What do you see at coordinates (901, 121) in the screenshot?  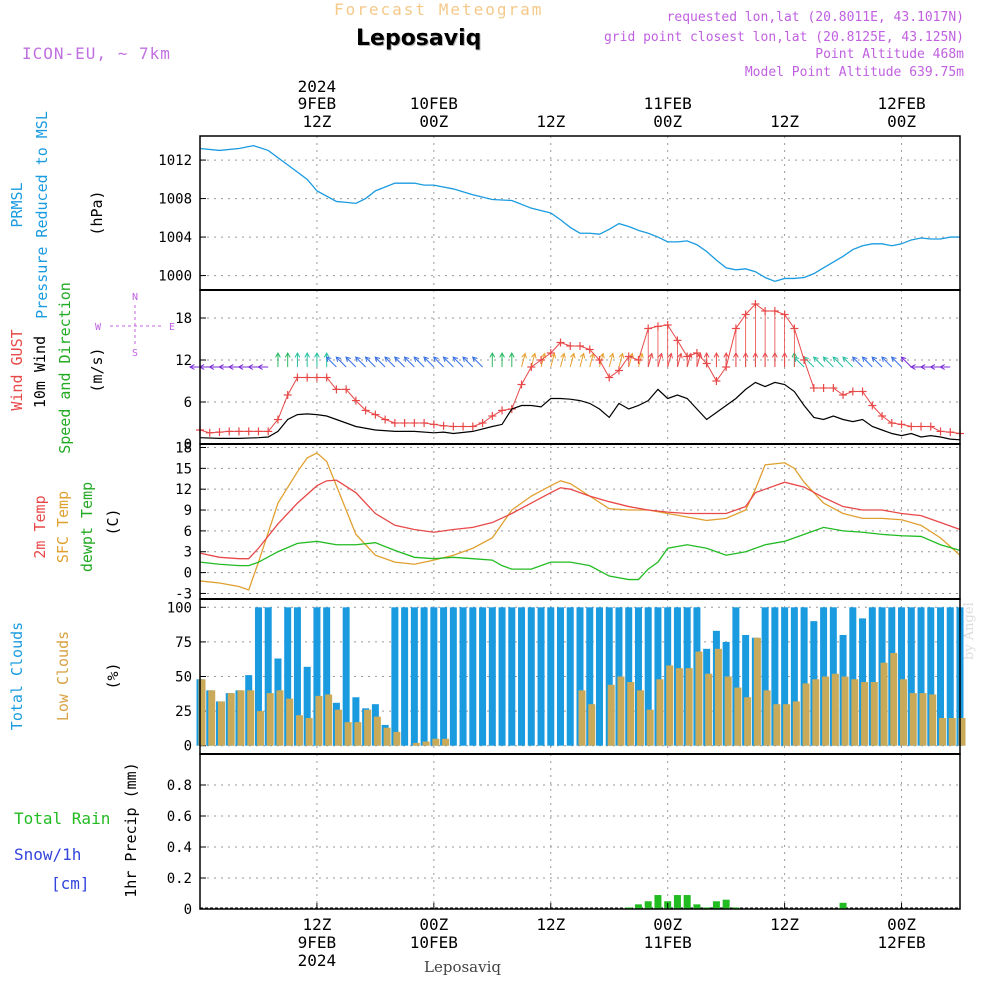 I see `top-time-label: 00Z` at bounding box center [901, 121].